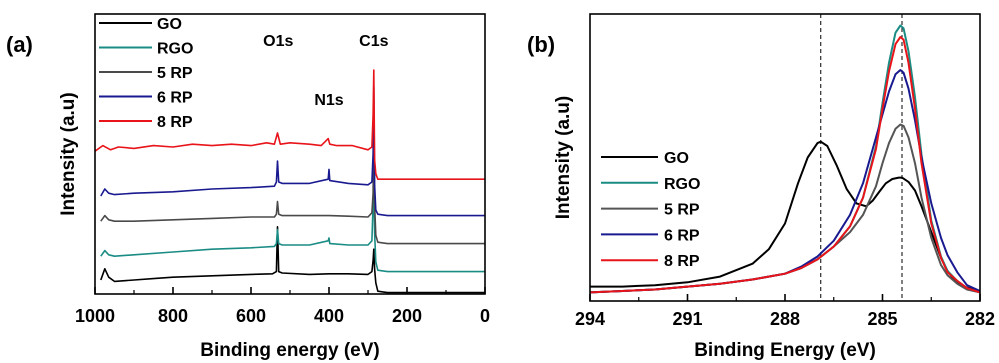 The image size is (999, 363). Describe the element at coordinates (95, 316) in the screenshot. I see `x-tick-label: 1000` at that location.